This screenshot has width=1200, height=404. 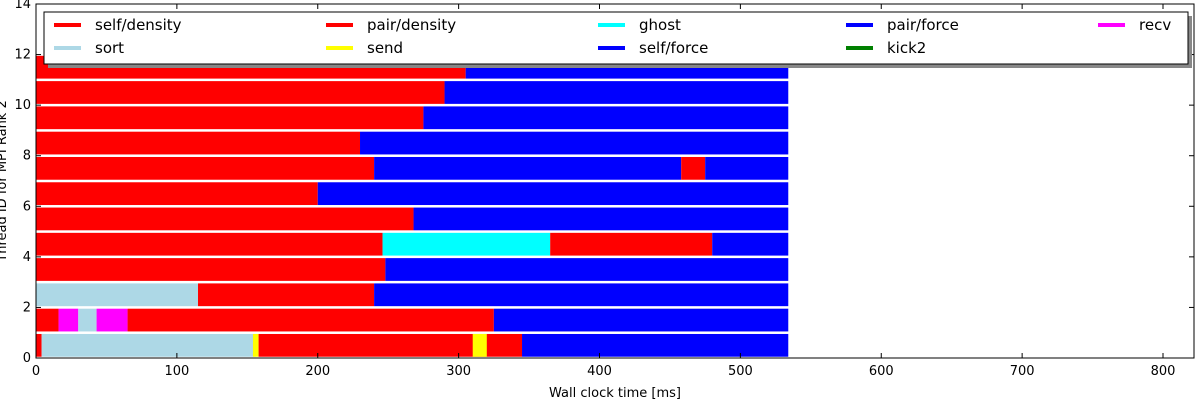 I want to click on y-tick-label: 2, so click(x=27, y=307).